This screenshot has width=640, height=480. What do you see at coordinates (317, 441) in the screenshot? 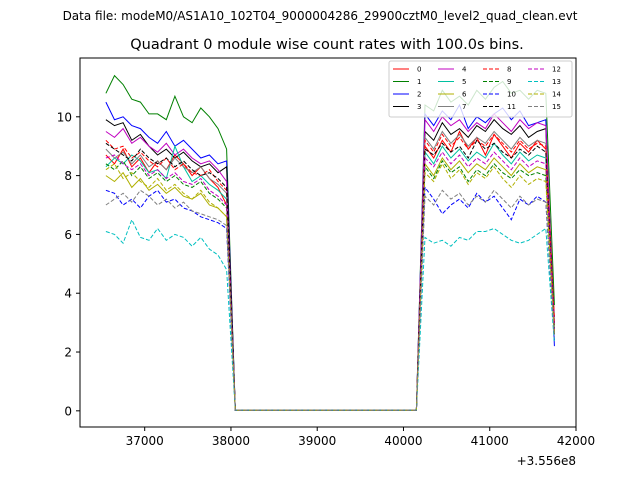
I see `x-tick-label: 39000` at bounding box center [317, 441].